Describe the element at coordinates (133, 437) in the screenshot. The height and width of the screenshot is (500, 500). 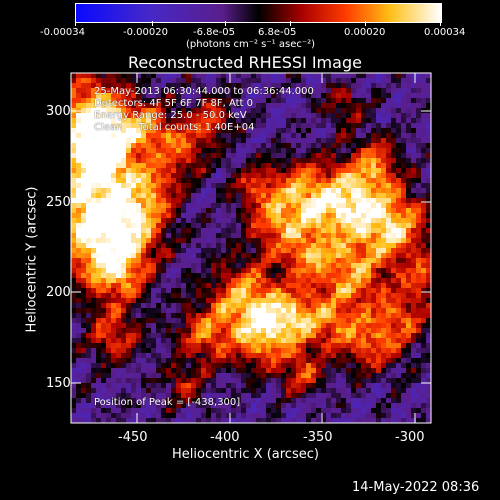
I see `x-tick-label-1: -450` at that location.